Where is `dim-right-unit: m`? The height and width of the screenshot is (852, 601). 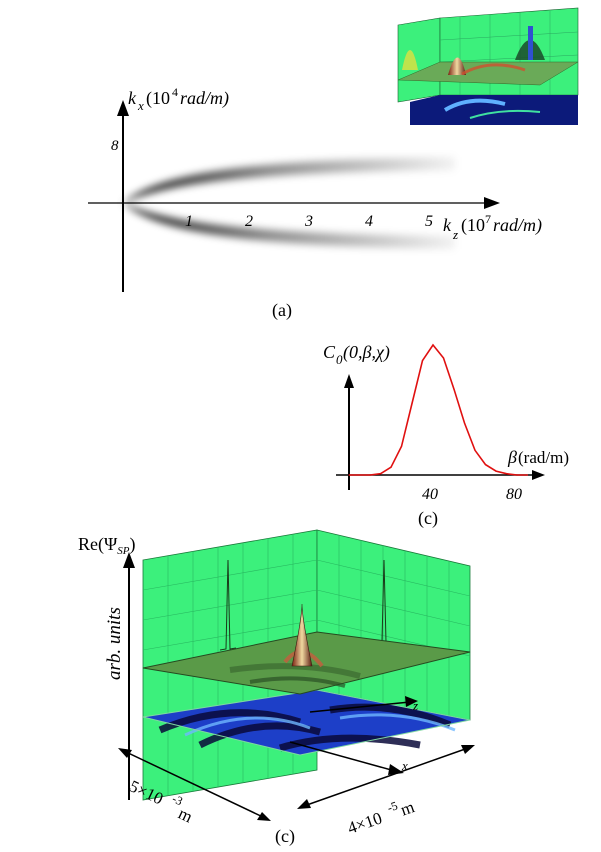 dim-right-unit: m is located at coordinates (407, 808).